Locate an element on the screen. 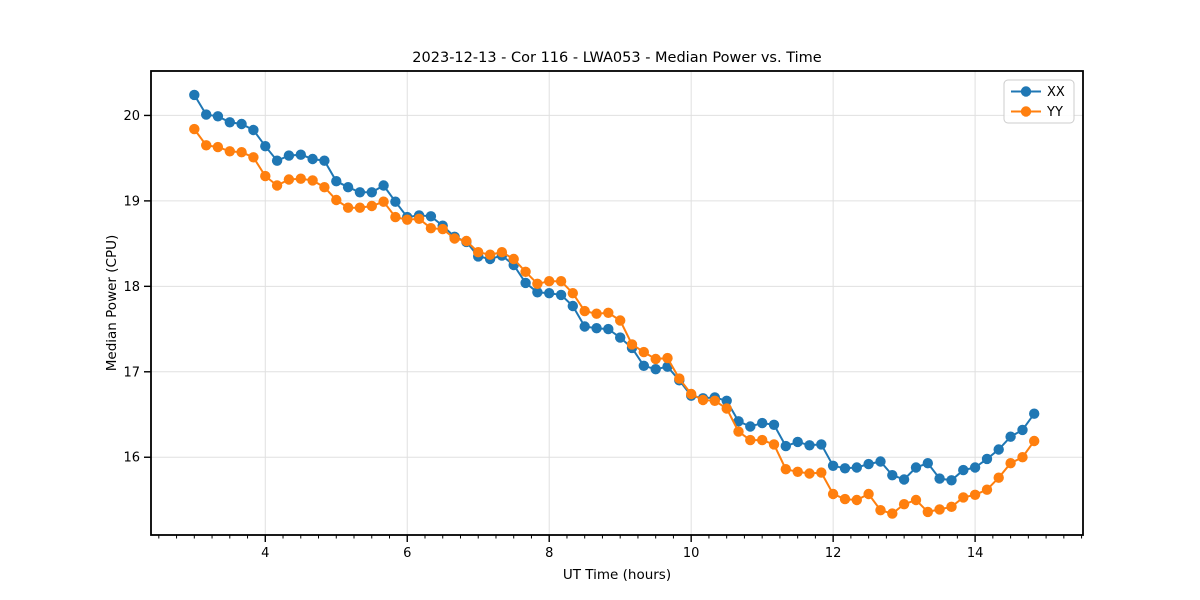 The width and height of the screenshot is (1200, 600). x-tick-label: 4 is located at coordinates (265, 553).